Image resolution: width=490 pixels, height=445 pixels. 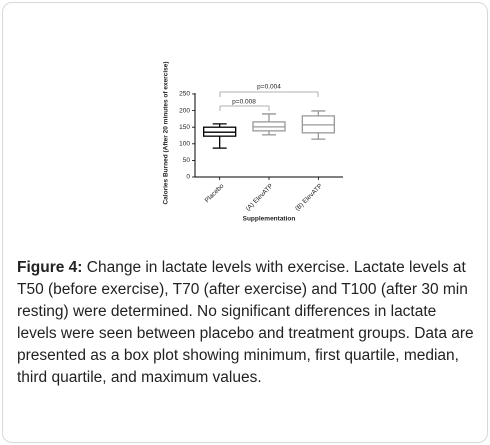 What do you see at coordinates (184, 144) in the screenshot?
I see `y-tick-label: 100` at bounding box center [184, 144].